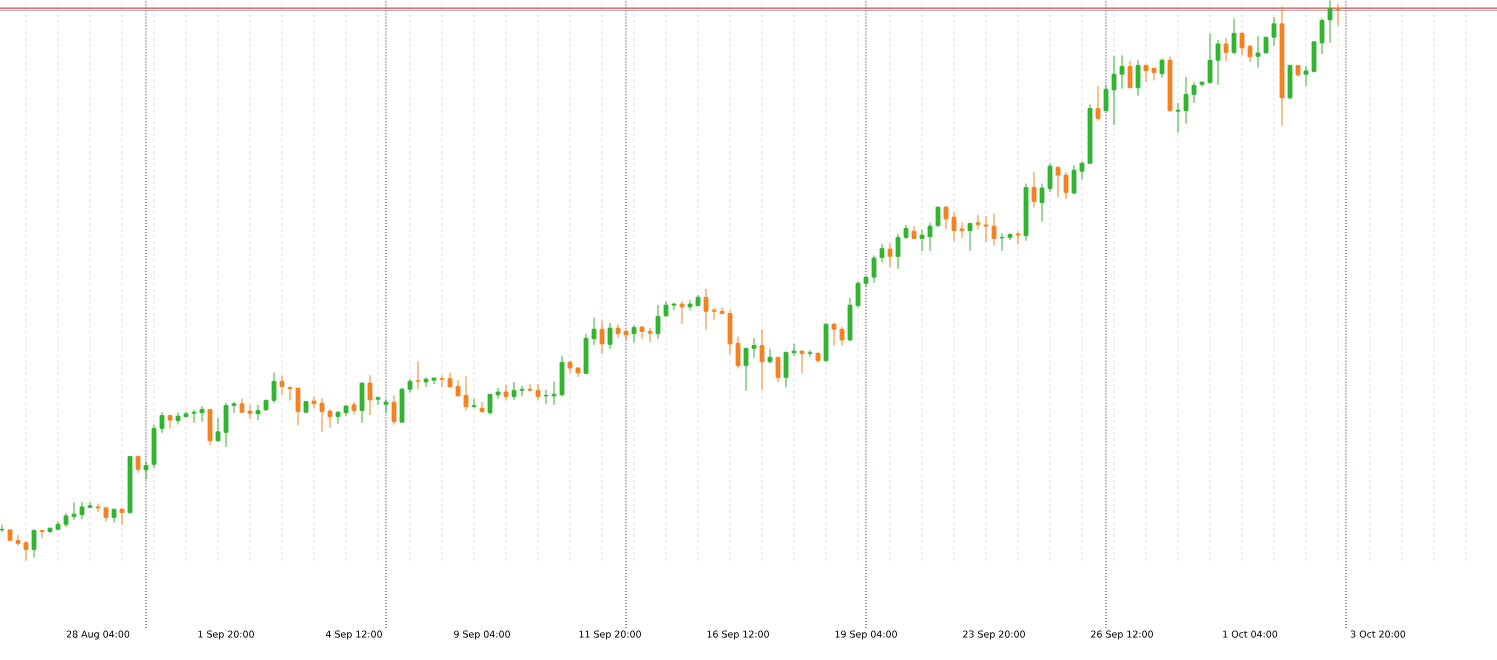 This screenshot has width=1497, height=660. Describe the element at coordinates (98, 635) in the screenshot. I see `x-tick-label: 28 Aug 04:00` at that location.